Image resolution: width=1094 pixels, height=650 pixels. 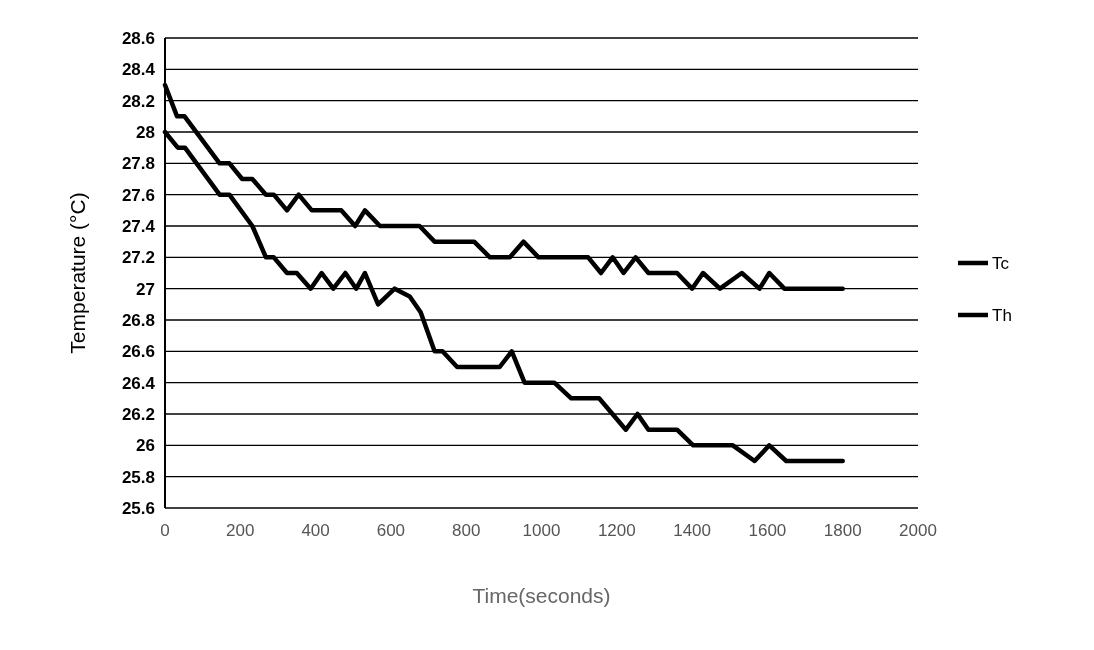 What do you see at coordinates (1001, 263) in the screenshot?
I see `legend-label: Tc` at bounding box center [1001, 263].